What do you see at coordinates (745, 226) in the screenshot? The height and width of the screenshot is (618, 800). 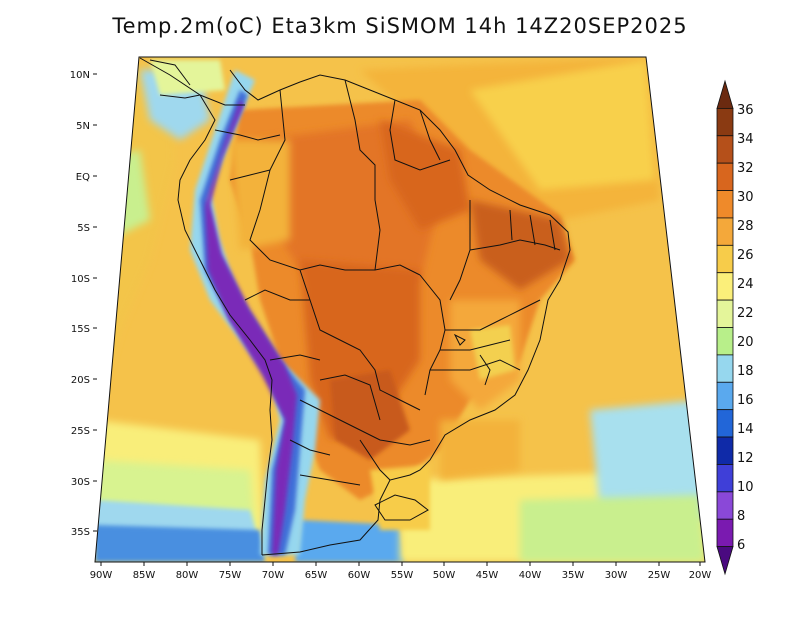 I see `colorbar-label: 28` at bounding box center [745, 226].